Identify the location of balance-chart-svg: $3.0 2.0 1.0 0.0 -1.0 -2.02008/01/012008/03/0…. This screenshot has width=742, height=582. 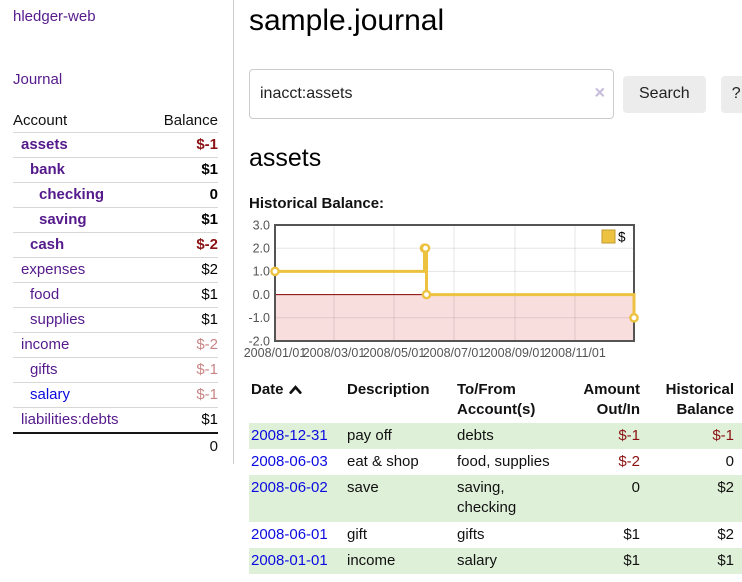
(441, 289).